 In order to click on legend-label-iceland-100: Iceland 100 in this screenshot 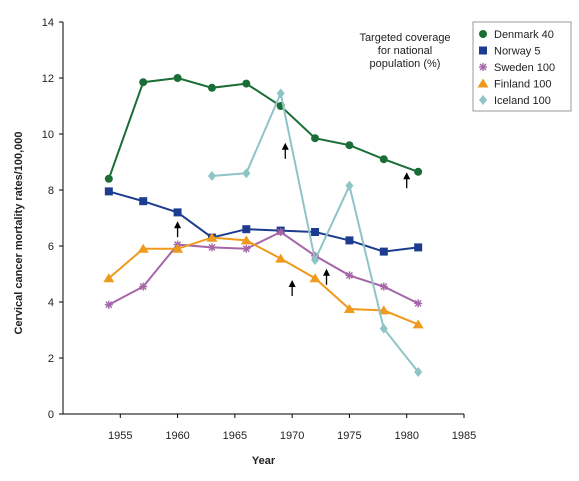, I will do `click(522, 101)`.